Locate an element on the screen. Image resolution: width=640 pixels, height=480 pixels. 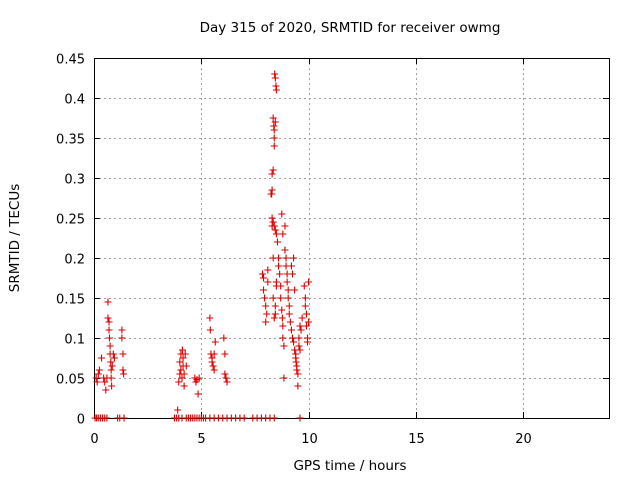
y-tick-label: 0.1 is located at coordinates (74, 340).